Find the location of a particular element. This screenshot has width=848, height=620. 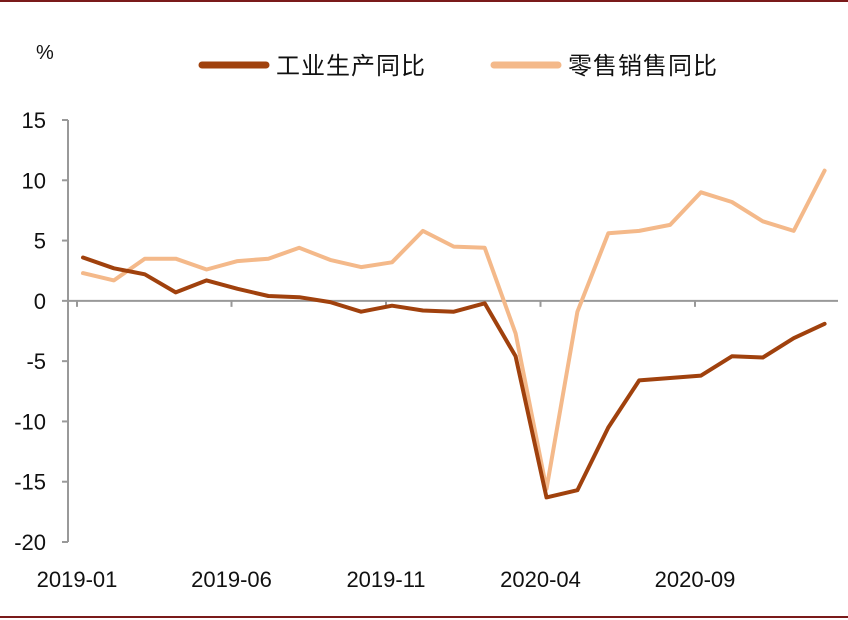

x-tick-label: 2019-06 is located at coordinates (231, 579).